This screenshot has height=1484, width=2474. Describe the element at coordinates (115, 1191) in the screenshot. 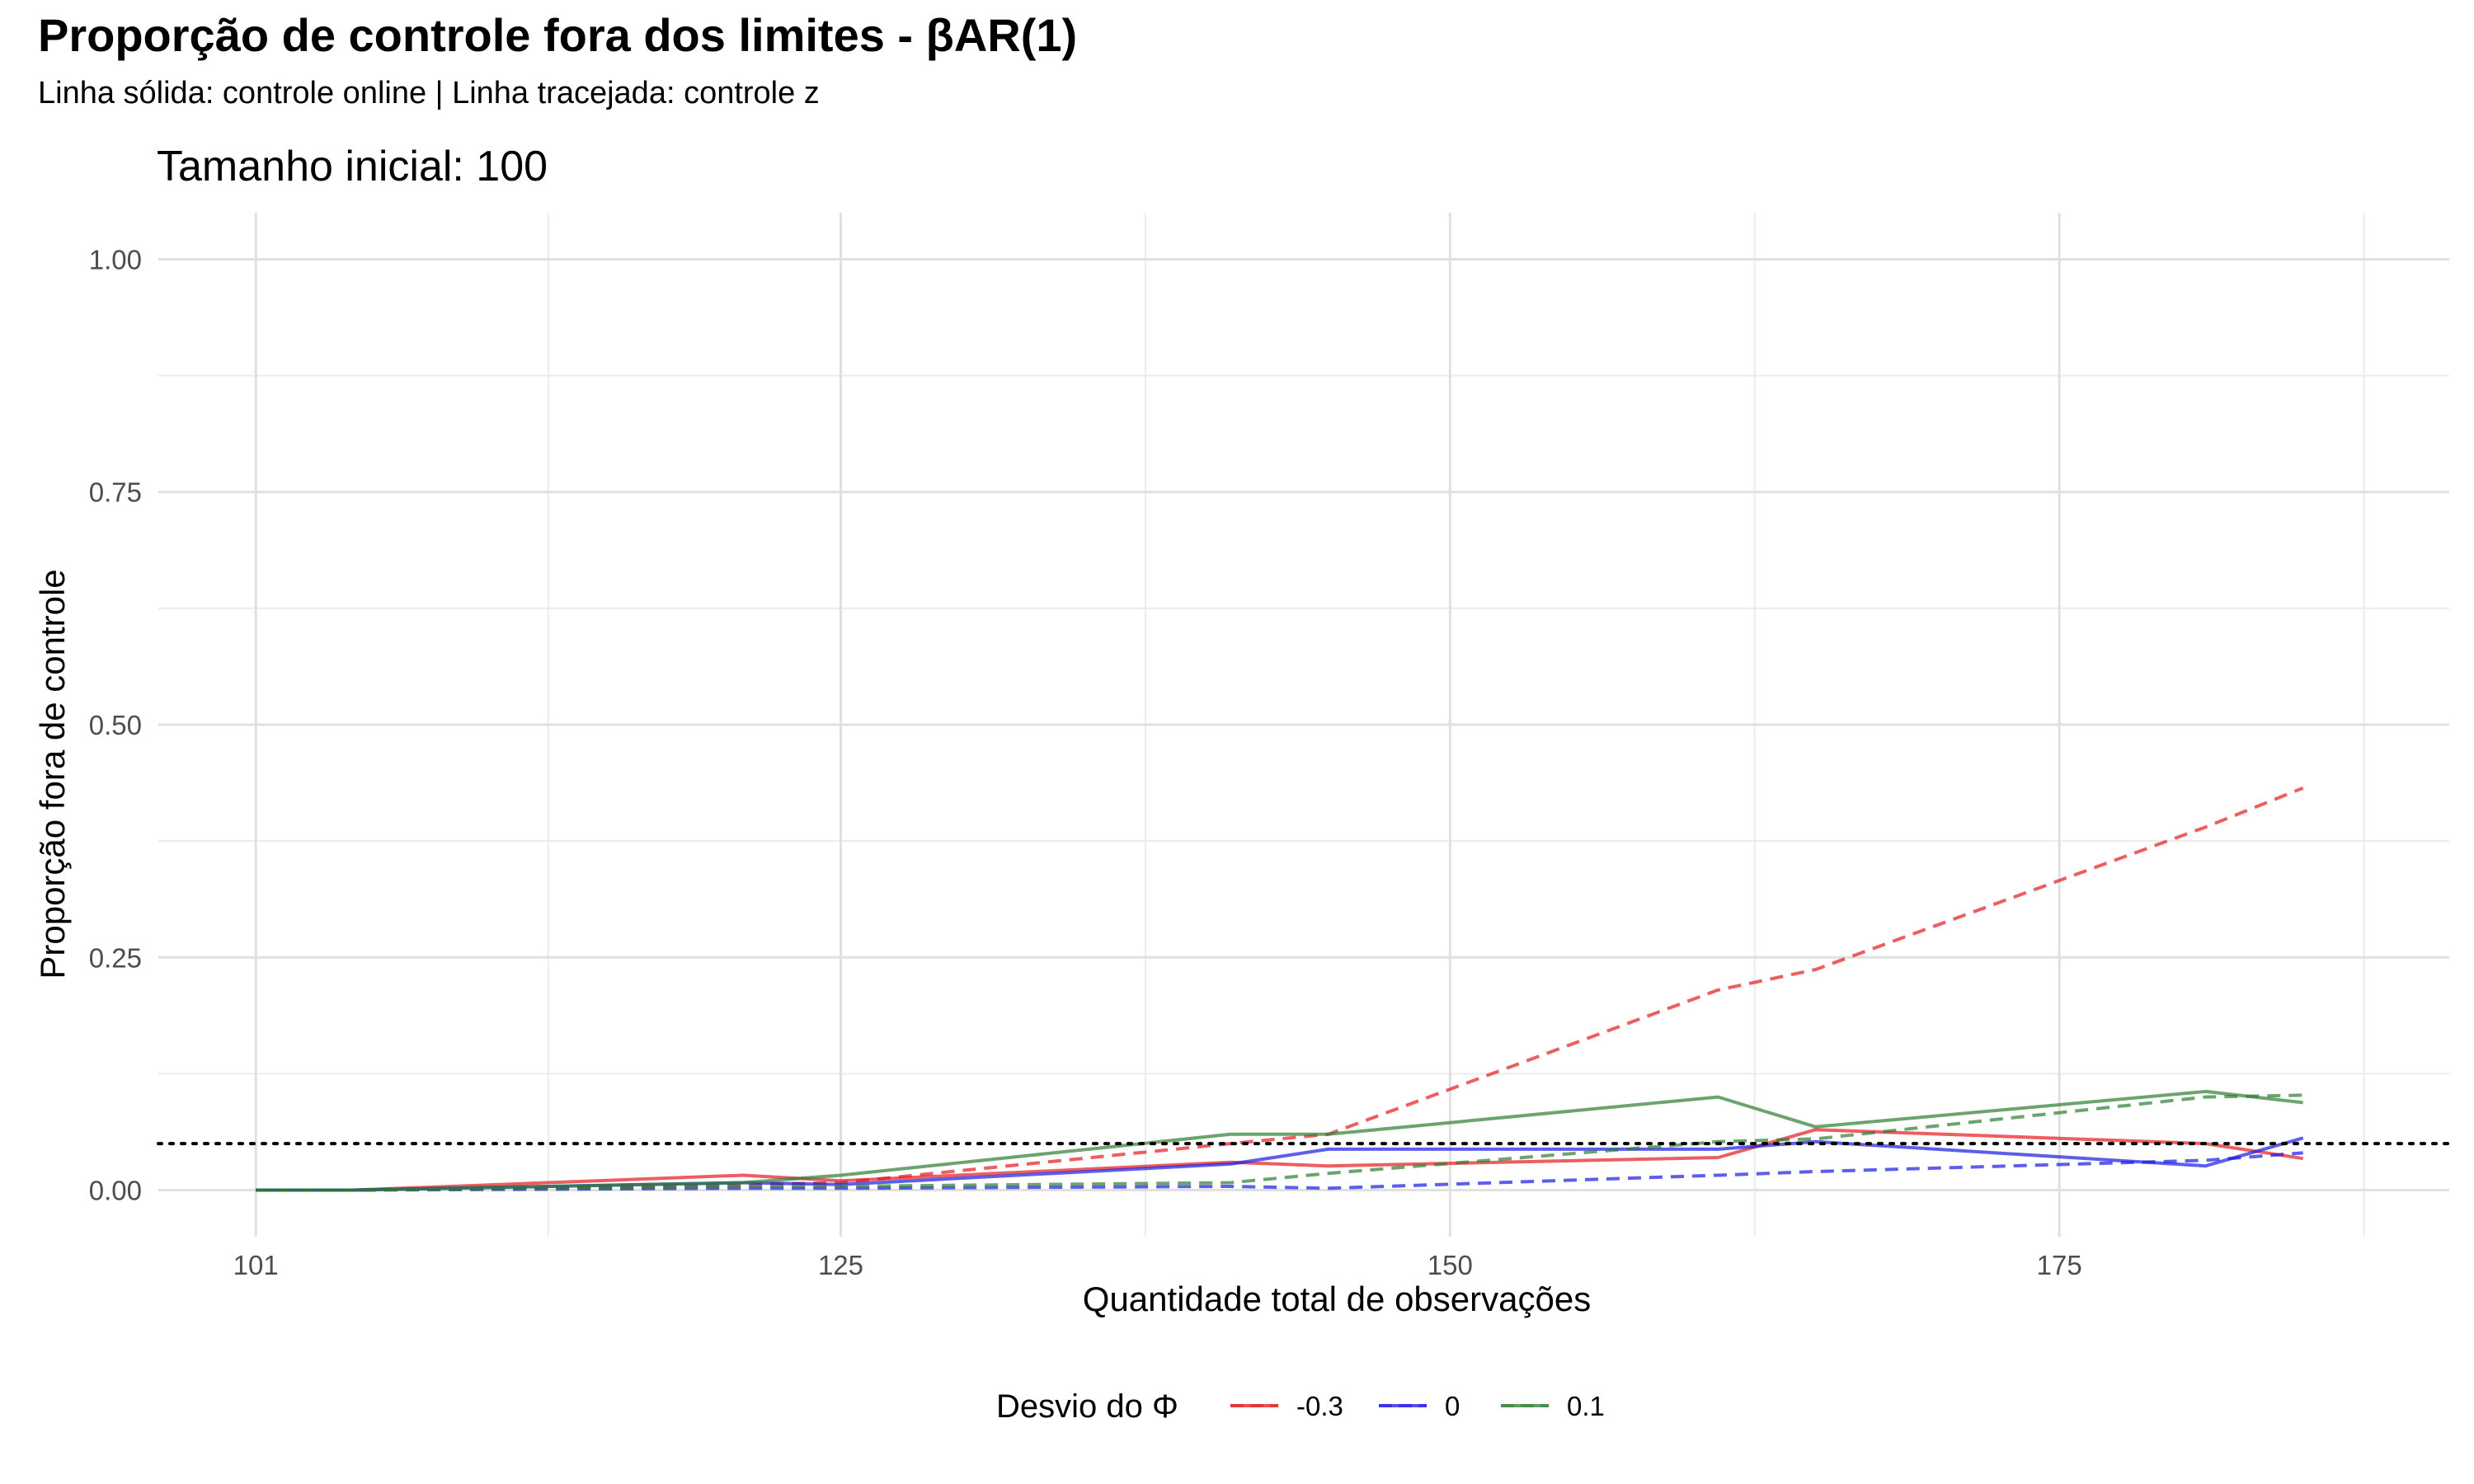

I see `y-tick-label: 0.00` at that location.